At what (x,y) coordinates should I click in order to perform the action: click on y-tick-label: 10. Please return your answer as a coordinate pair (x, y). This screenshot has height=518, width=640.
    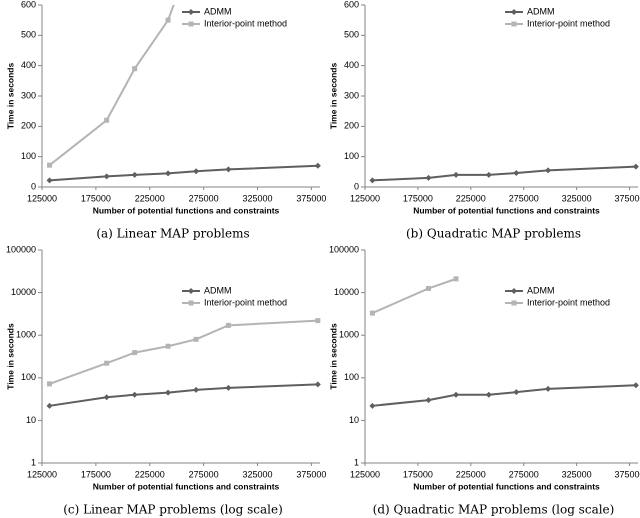
    Looking at the image, I should click on (31, 420).